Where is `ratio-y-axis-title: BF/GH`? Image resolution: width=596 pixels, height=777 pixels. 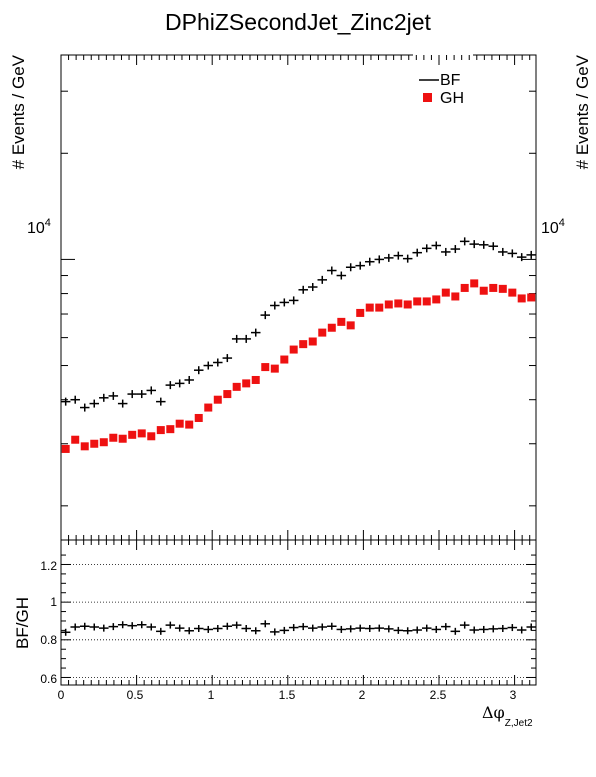
ratio-y-axis-title: BF/GH is located at coordinates (22, 623).